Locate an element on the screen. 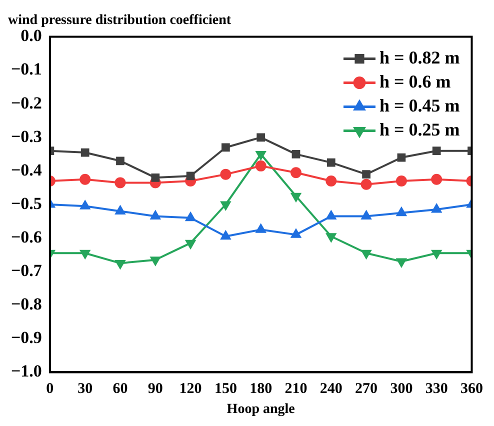 The width and height of the screenshot is (494, 426). x-tick-label: 60 is located at coordinates (120, 389).